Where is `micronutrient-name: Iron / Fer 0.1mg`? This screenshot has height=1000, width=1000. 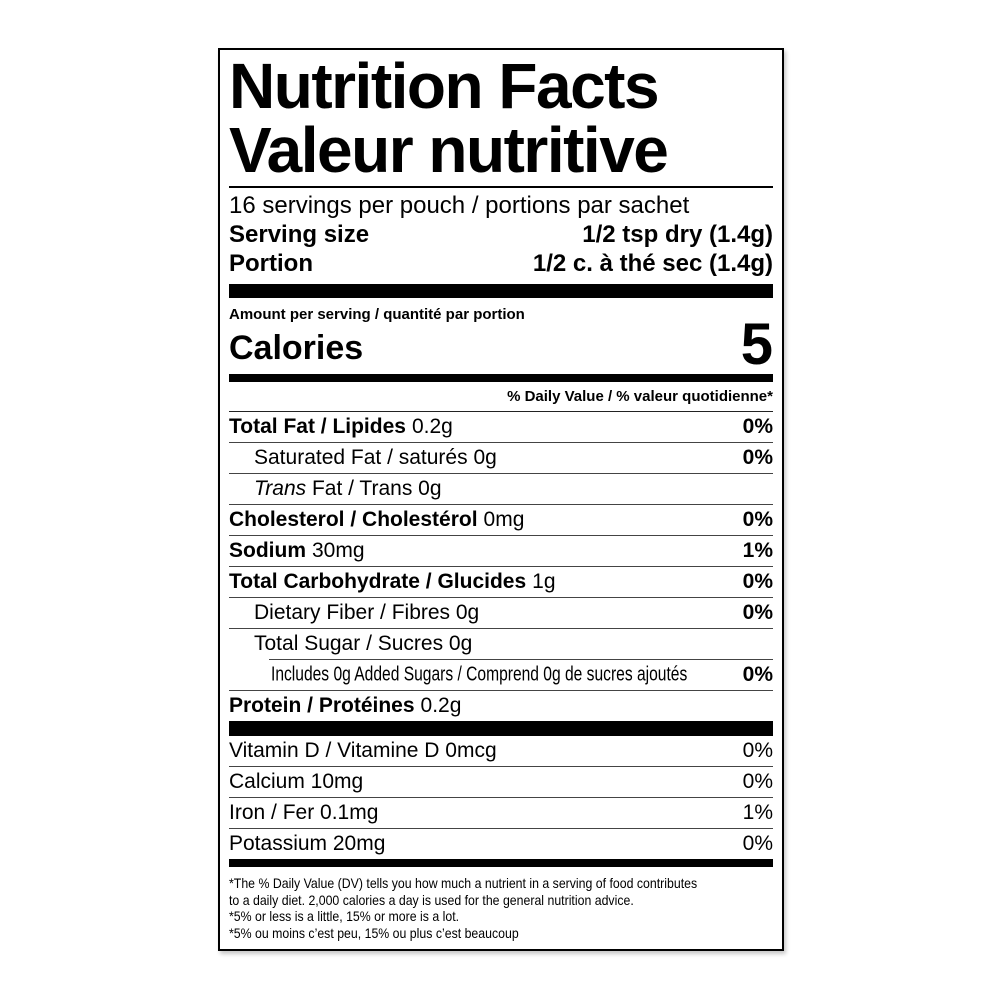
micronutrient-name: Iron / Fer 0.1mg is located at coordinates (304, 812).